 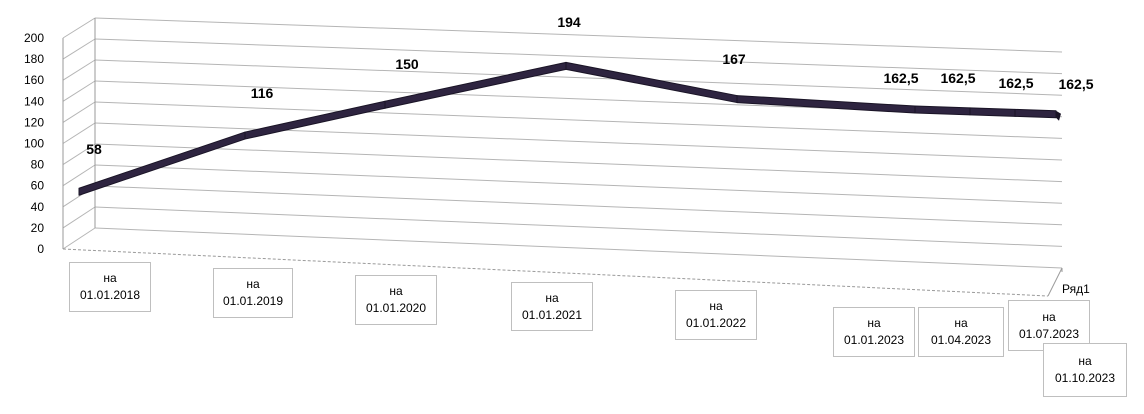 I want to click on x-tick-date: 01.07.2023, so click(x=1049, y=333).